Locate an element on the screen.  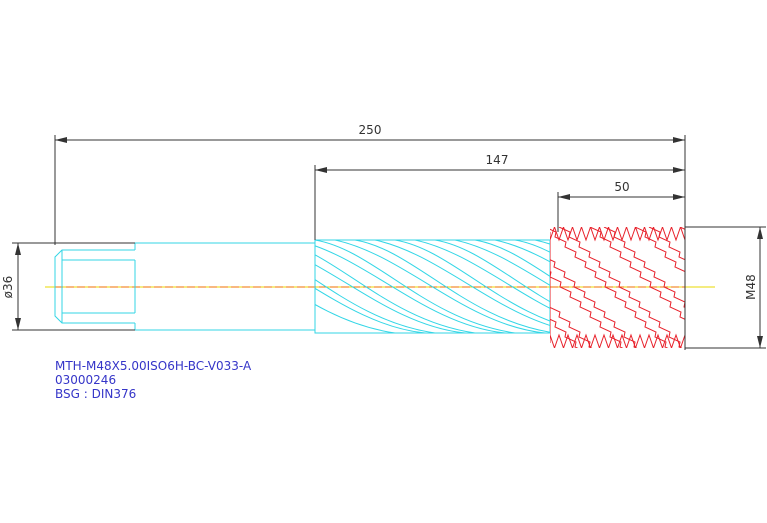
title-line: BSG : DIN376 is located at coordinates (95, 394).